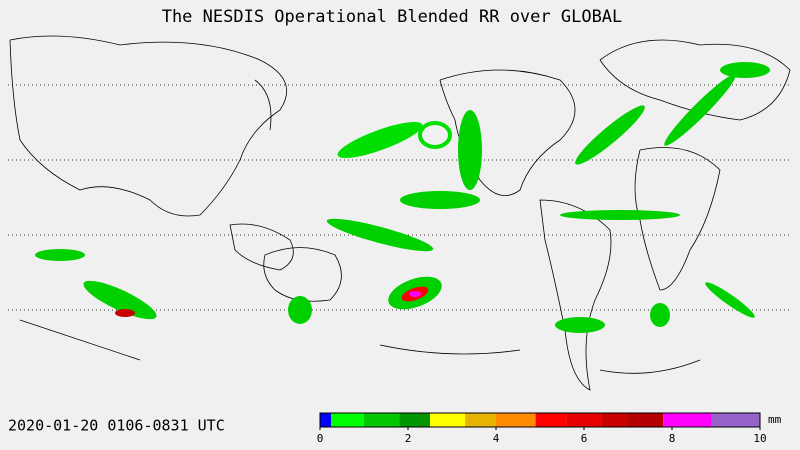 The image size is (800, 450). What do you see at coordinates (584, 438) in the screenshot?
I see `colorbar-tick-label: 6` at bounding box center [584, 438].